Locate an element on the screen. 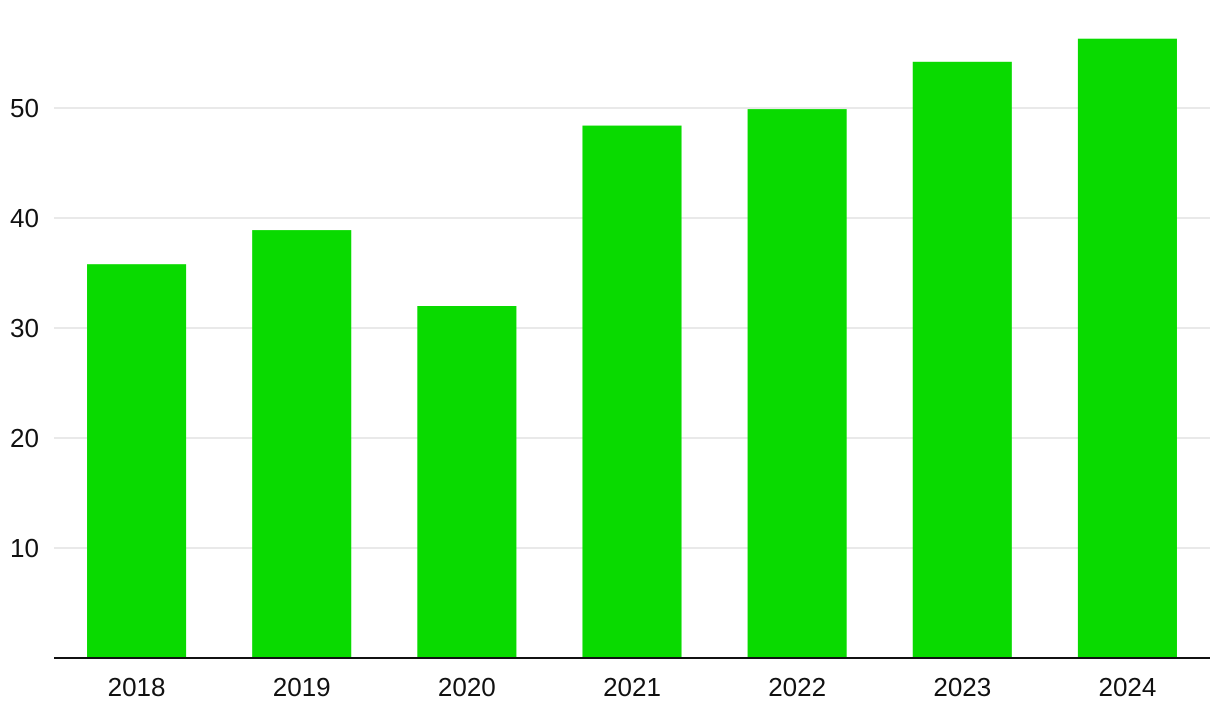  y-tick-label: 10 is located at coordinates (24, 548).